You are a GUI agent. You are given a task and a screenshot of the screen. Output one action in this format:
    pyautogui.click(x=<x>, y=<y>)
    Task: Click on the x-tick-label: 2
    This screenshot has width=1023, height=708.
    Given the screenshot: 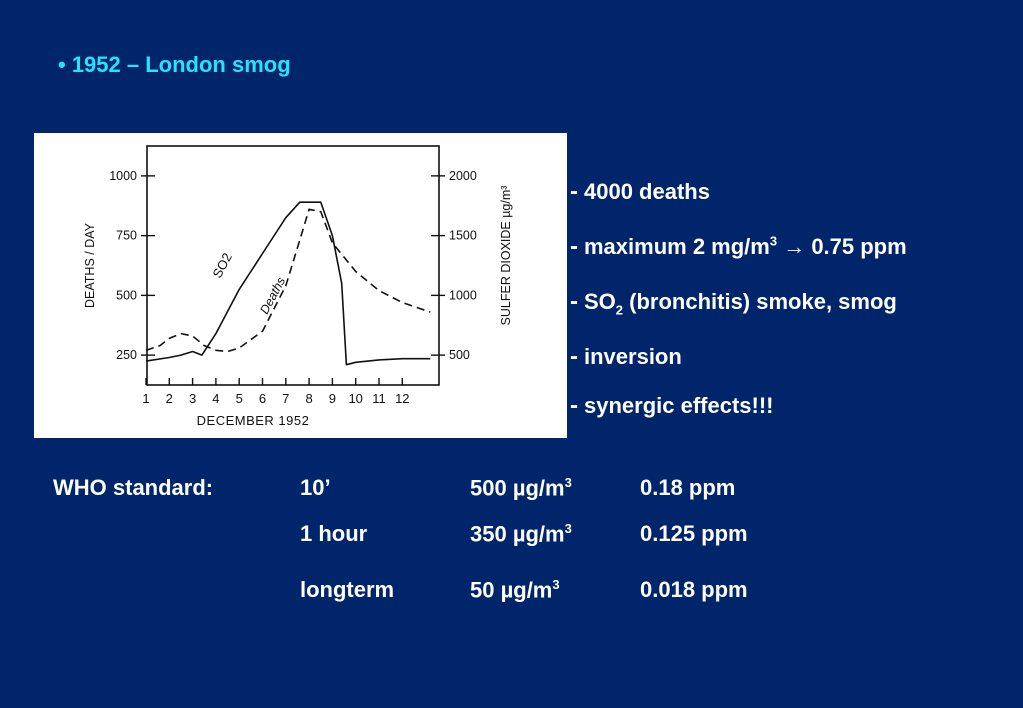 What is the action you would take?
    pyautogui.click(x=169, y=398)
    